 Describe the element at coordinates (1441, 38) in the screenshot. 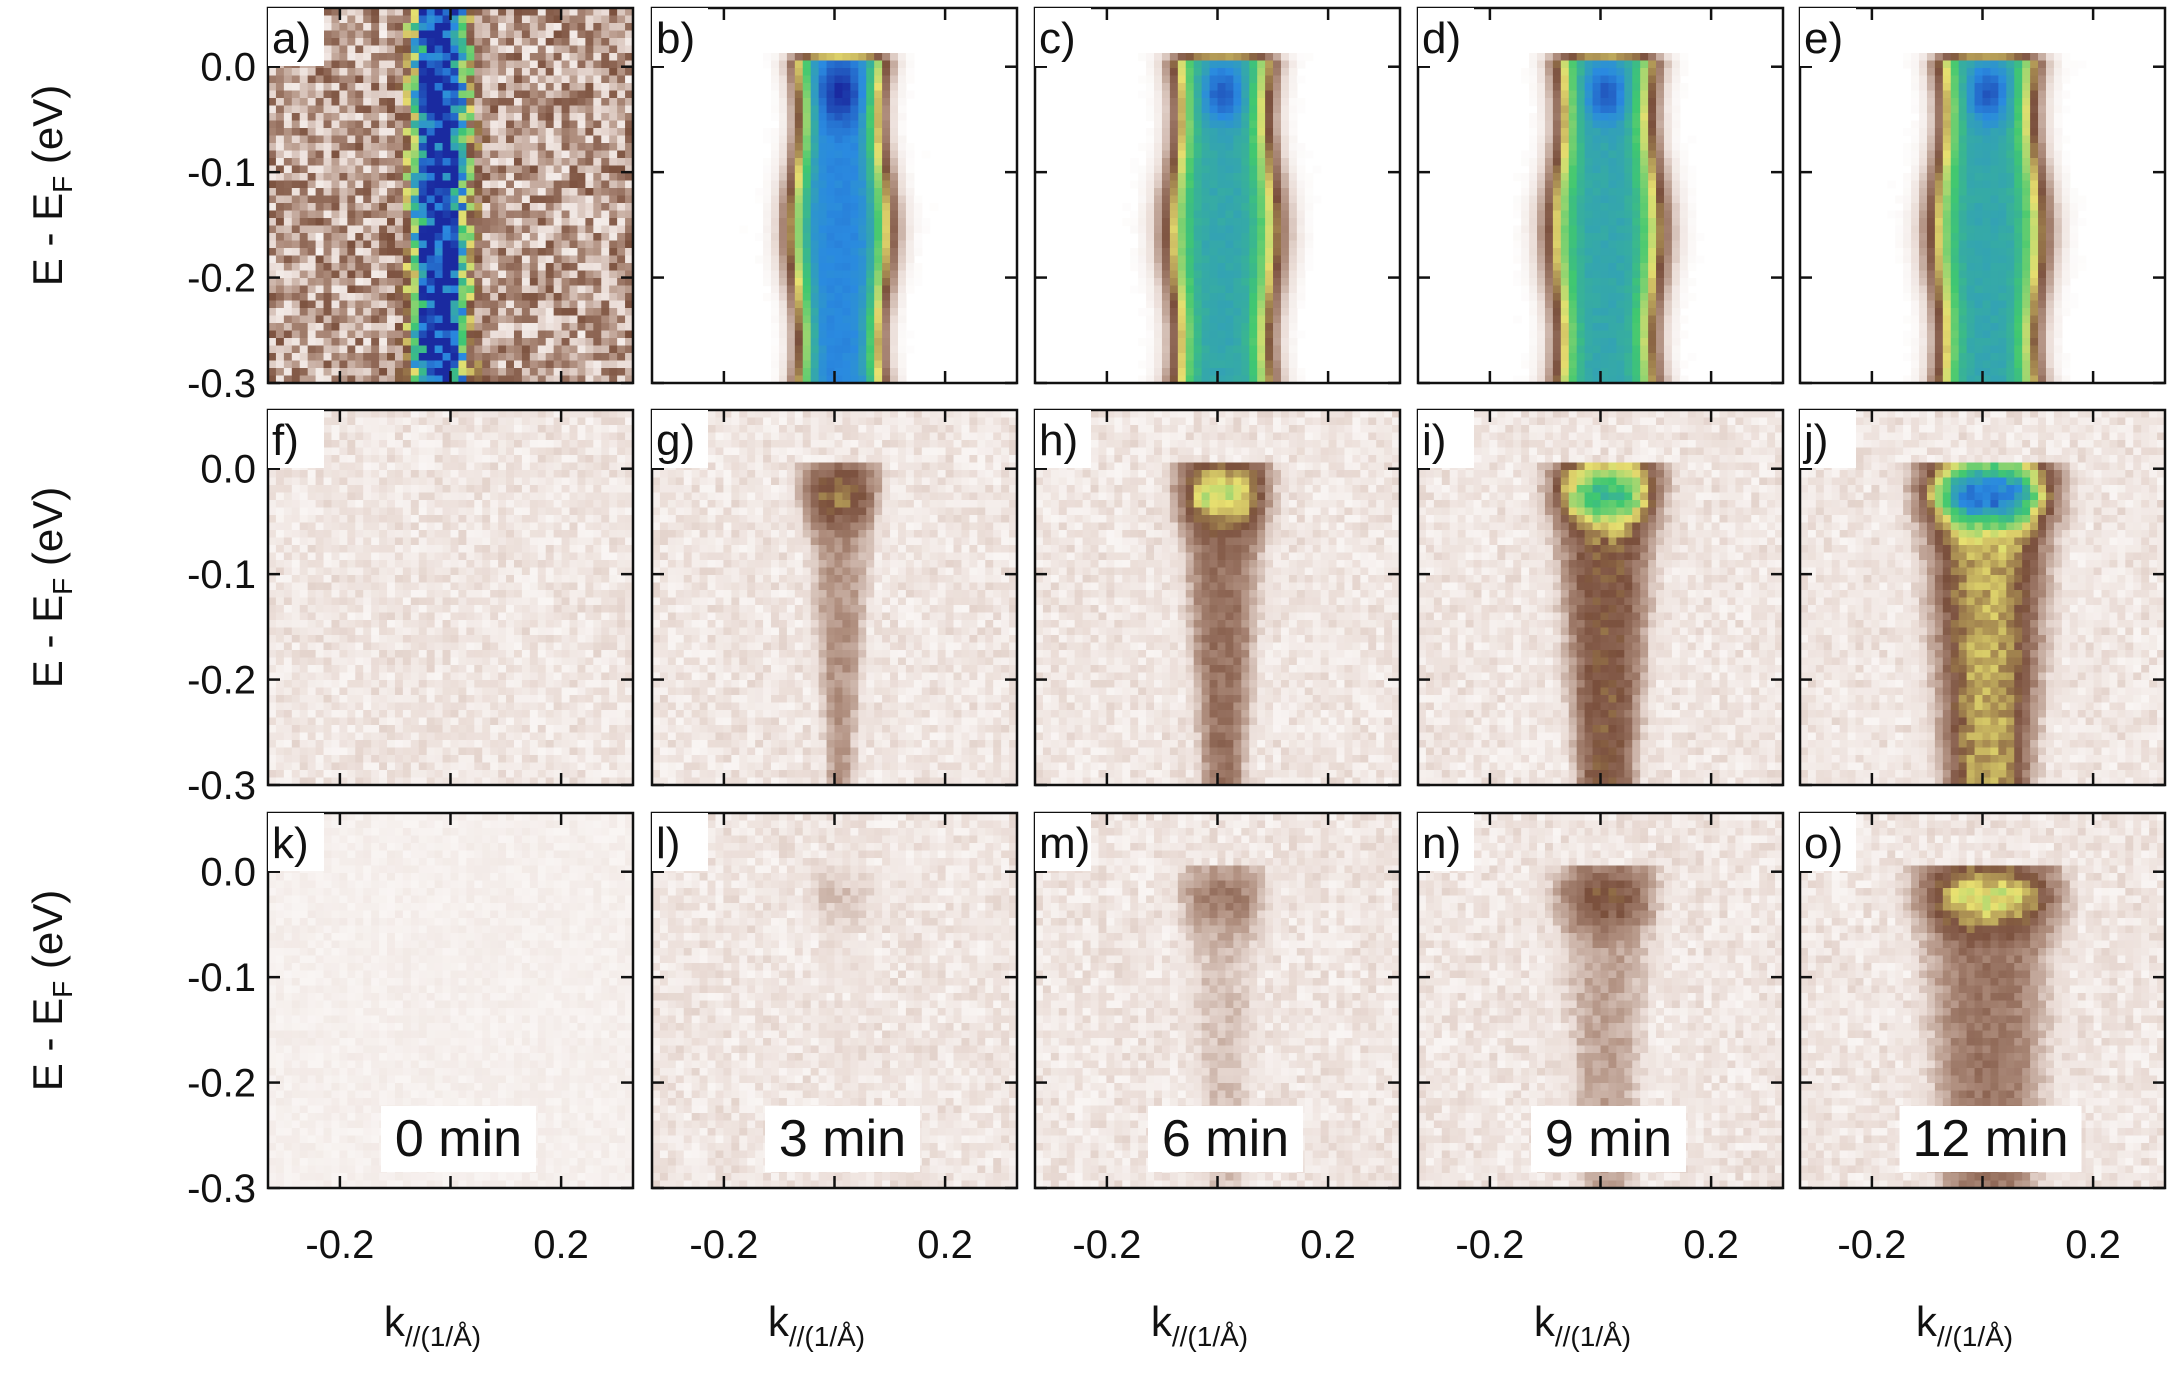

I see `panel-label: d)` at that location.